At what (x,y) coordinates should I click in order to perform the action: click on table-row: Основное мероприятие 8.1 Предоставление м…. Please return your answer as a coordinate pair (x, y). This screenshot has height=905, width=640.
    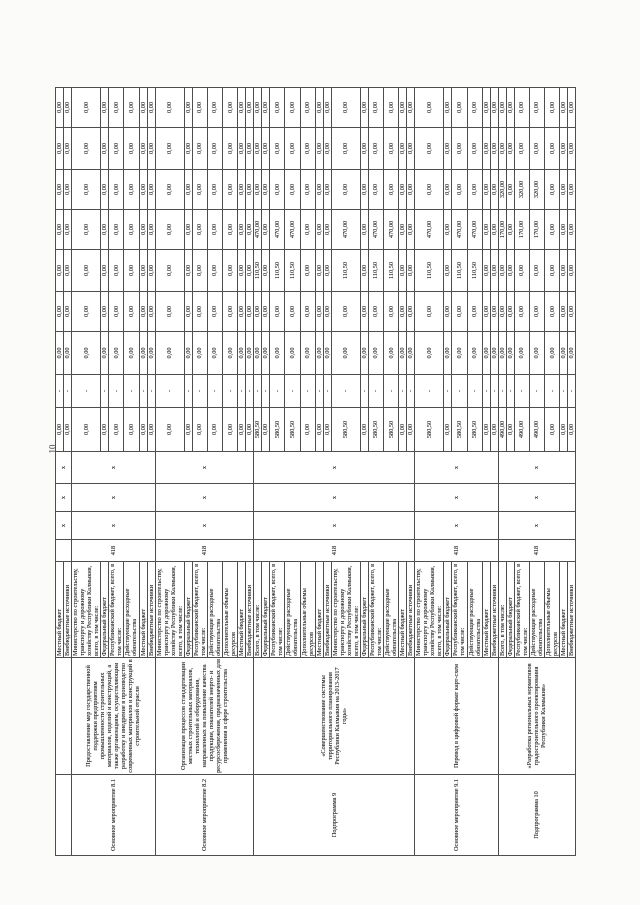
    Looking at the image, I should click on (113, 471).